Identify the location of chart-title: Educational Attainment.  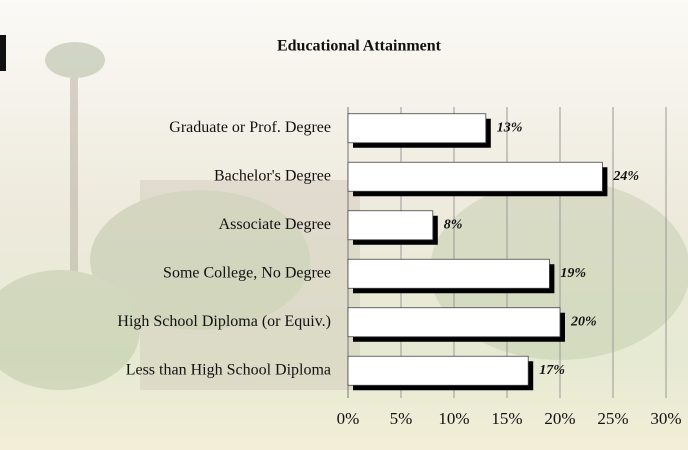
(359, 46).